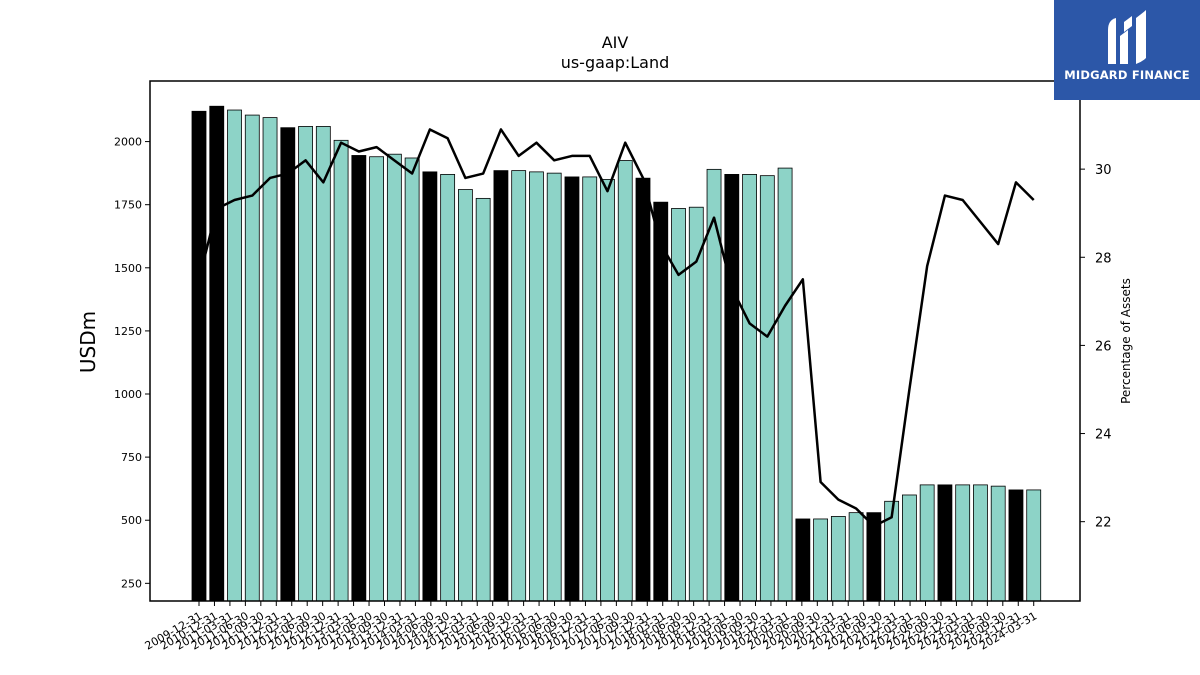  What do you see at coordinates (1126, 341) in the screenshot?
I see `y2-axis-label: Percentage of Assets` at bounding box center [1126, 341].